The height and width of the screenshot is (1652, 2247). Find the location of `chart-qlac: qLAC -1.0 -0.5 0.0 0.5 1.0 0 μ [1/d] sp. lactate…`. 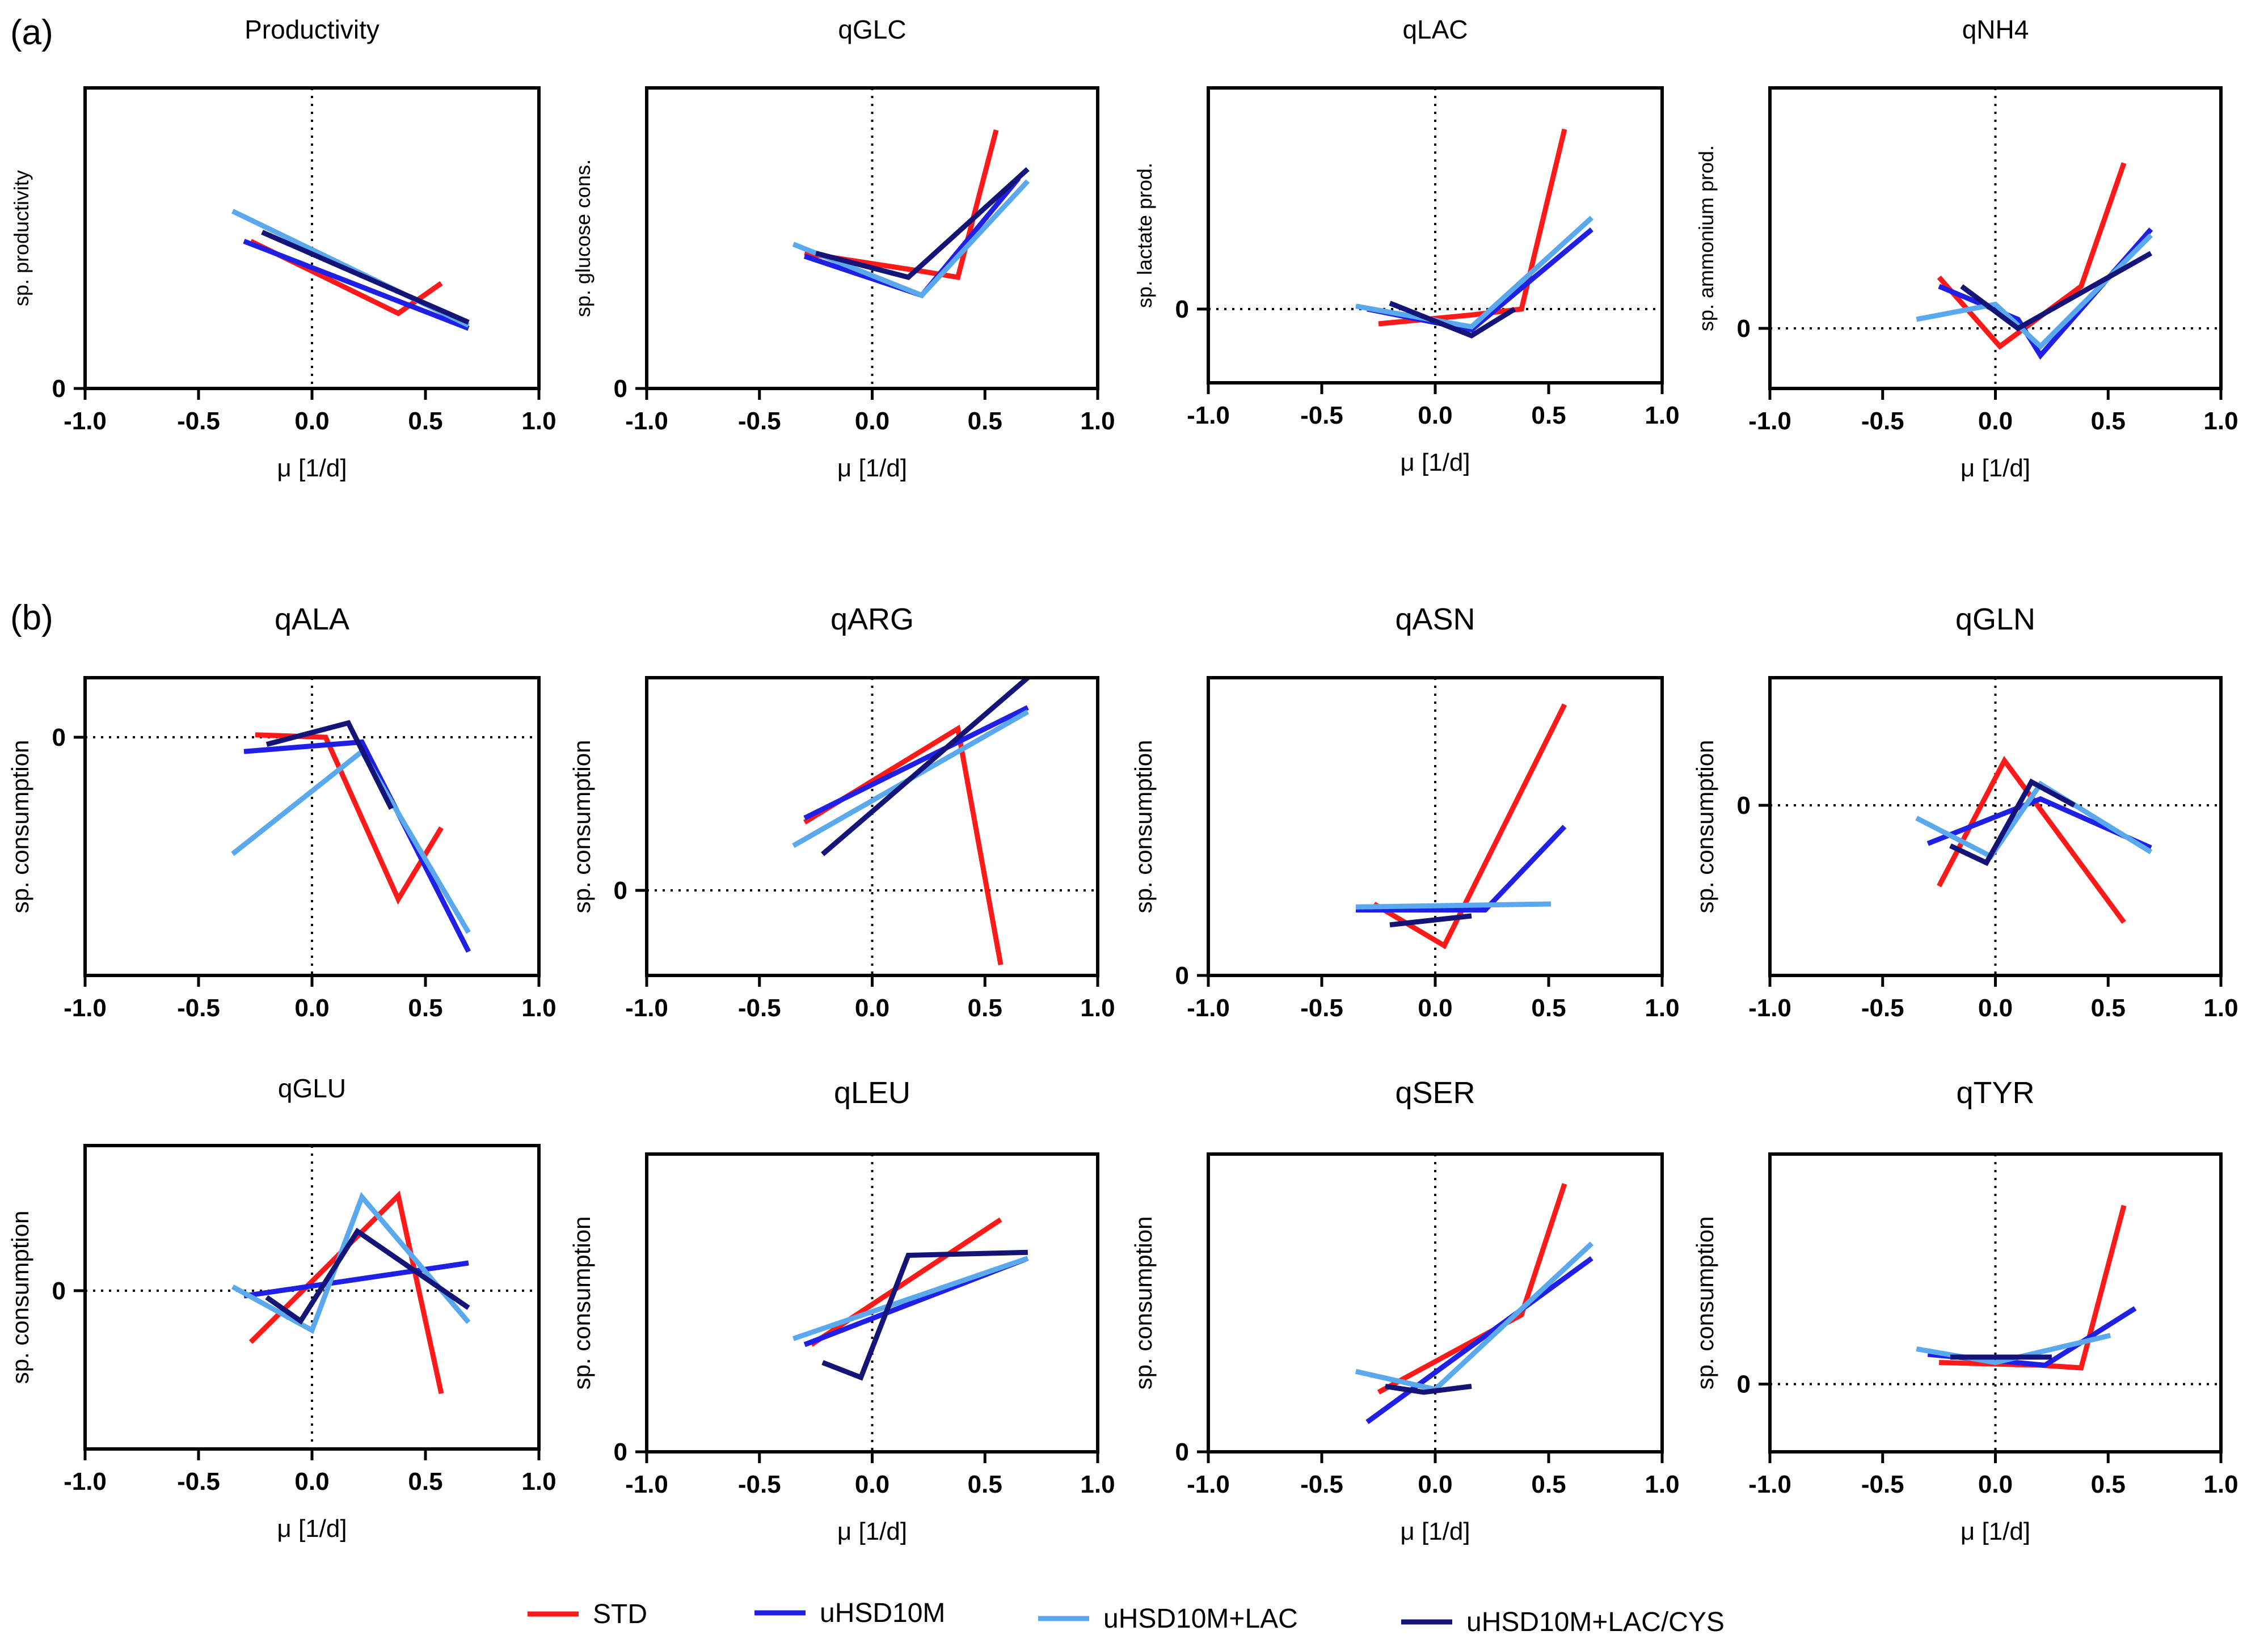

chart-qlac: qLAC -1.0 -0.5 0.0 0.5 1.0 0 μ [1/d] sp. lactate… is located at coordinates (1406, 245).